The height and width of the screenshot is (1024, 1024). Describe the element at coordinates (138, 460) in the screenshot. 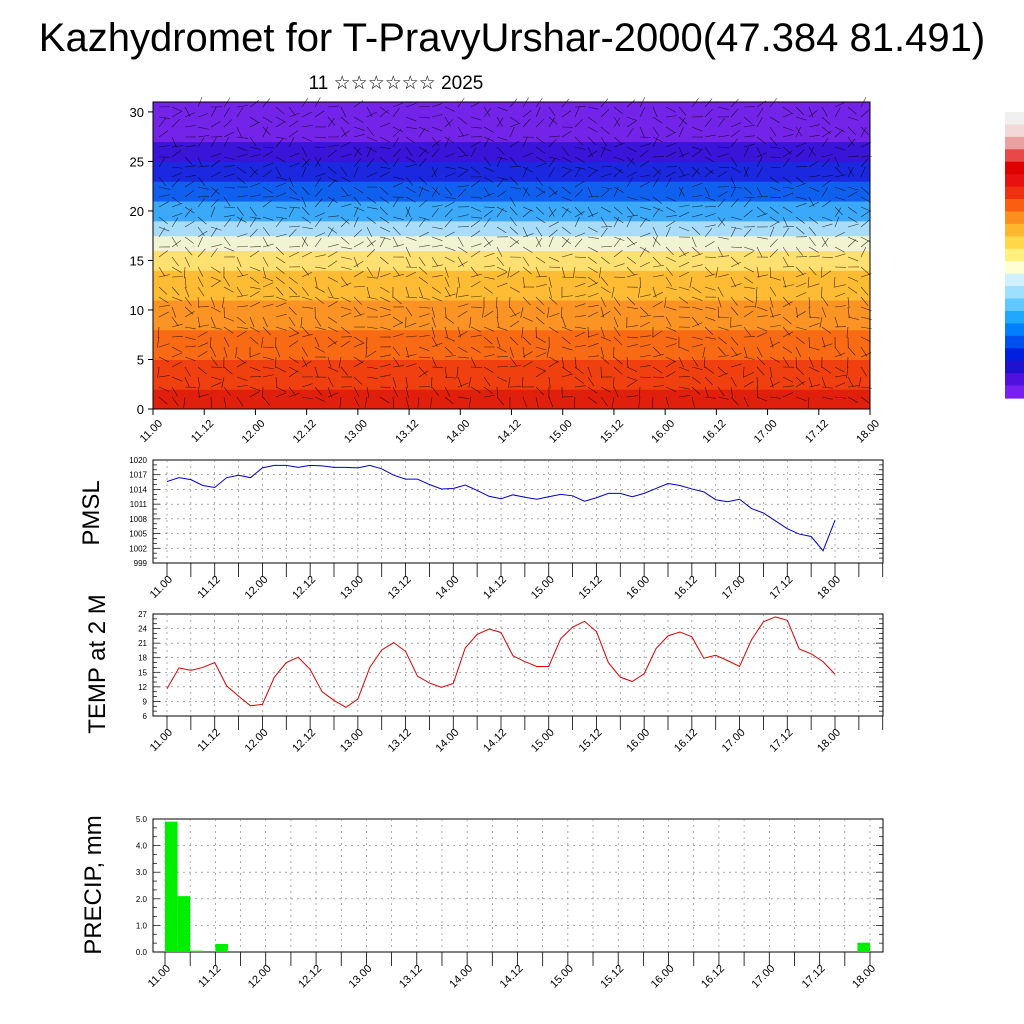

I see `y-tick-label: 1020` at that location.